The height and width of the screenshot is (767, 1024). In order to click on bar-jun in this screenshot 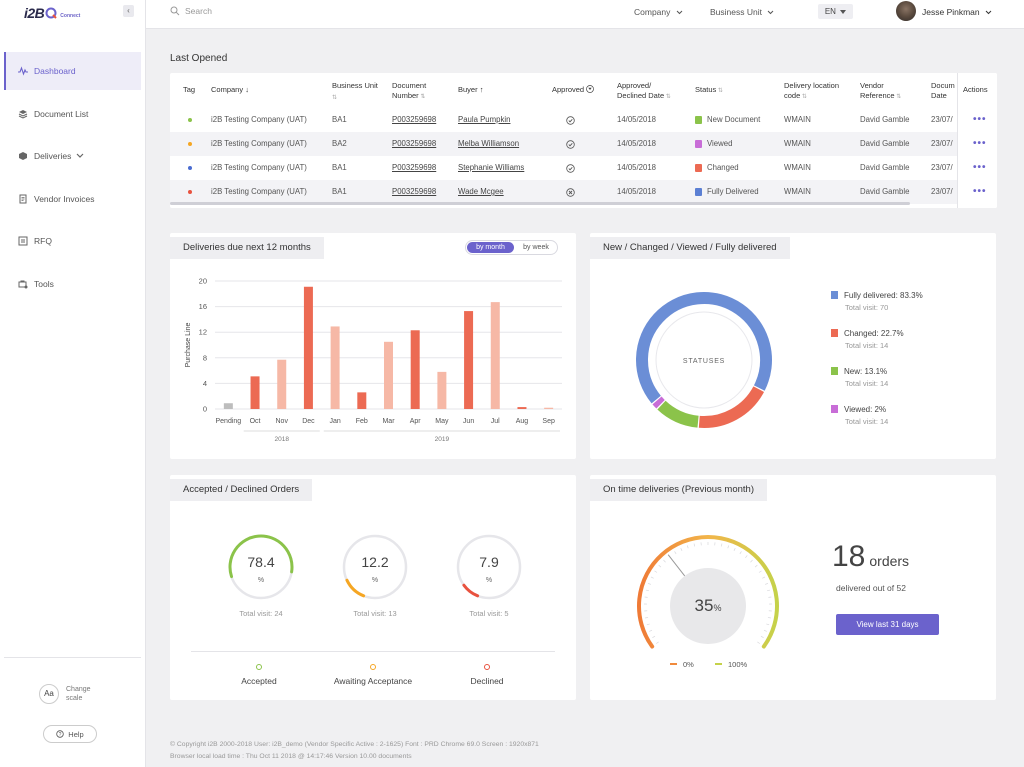, I will do `click(469, 360)`.